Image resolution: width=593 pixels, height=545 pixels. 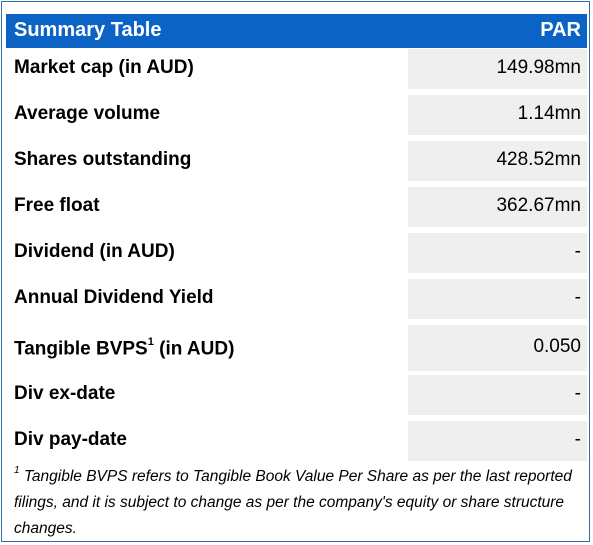 I want to click on table-row-dividend: Dividend (in AUD) -, so click(x=296, y=253).